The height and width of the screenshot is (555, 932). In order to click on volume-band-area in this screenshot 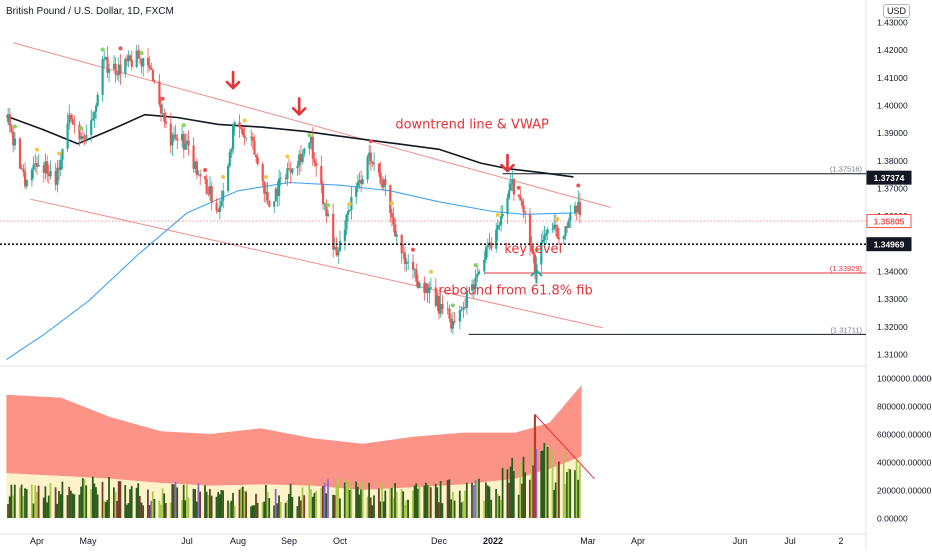, I will do `click(294, 437)`.